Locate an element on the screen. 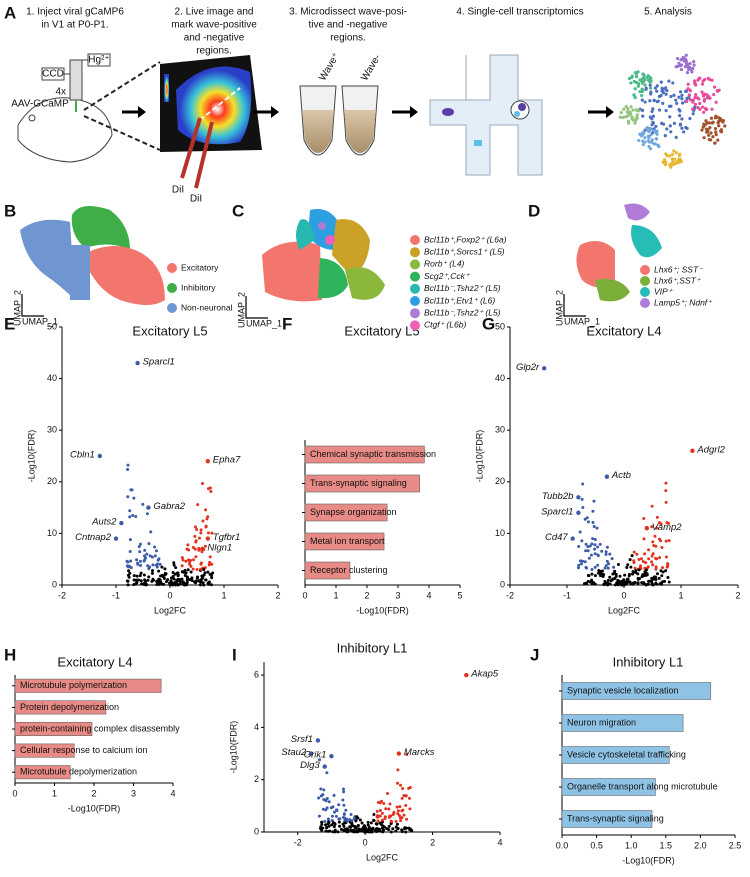  gene-label: Adgrl2 is located at coordinates (710, 449).